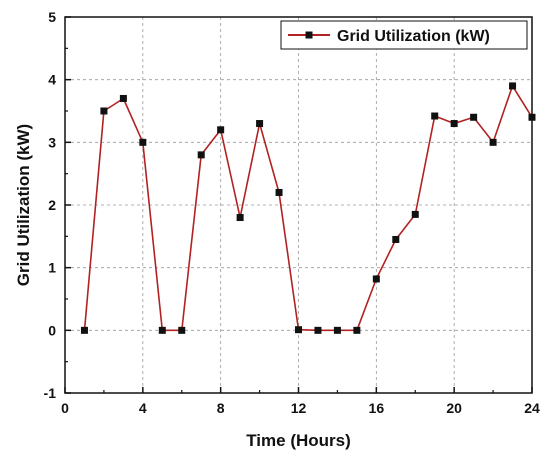 The image size is (550, 461). I want to click on x-tick-label: 0, so click(65, 408).